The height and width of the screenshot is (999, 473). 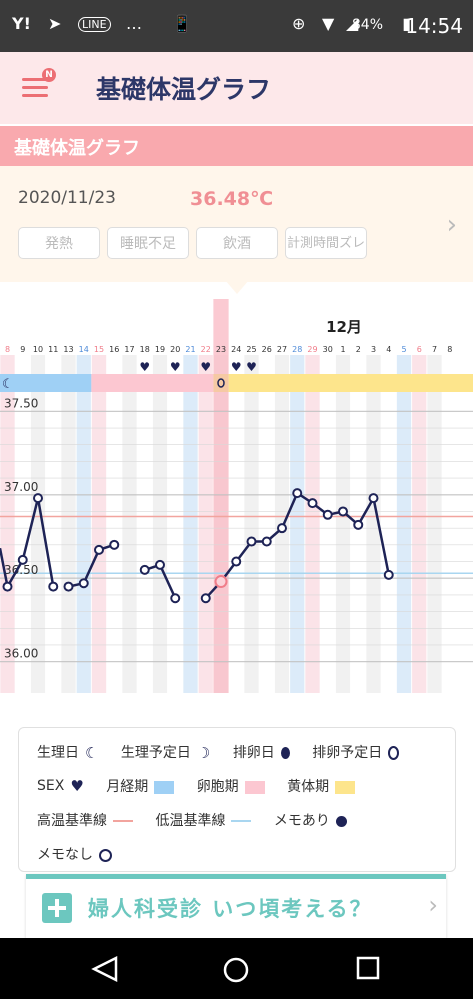 What do you see at coordinates (267, 349) in the screenshot?
I see `x-tick-label: 26` at bounding box center [267, 349].